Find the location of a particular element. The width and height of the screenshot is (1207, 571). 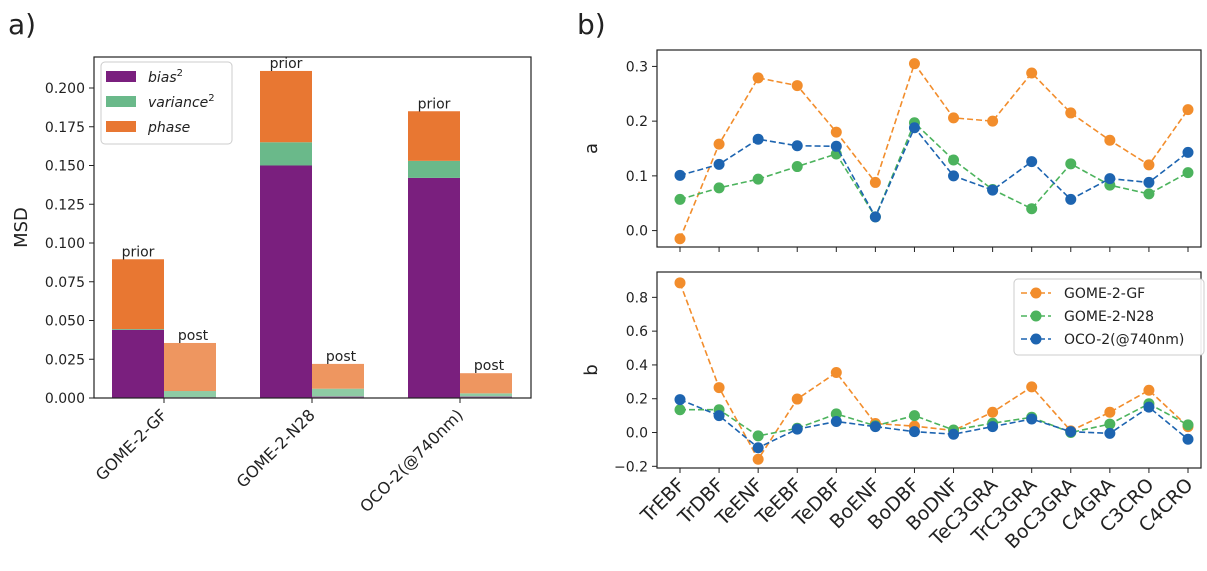

y-tick-label: 0.200 is located at coordinates (65, 89).